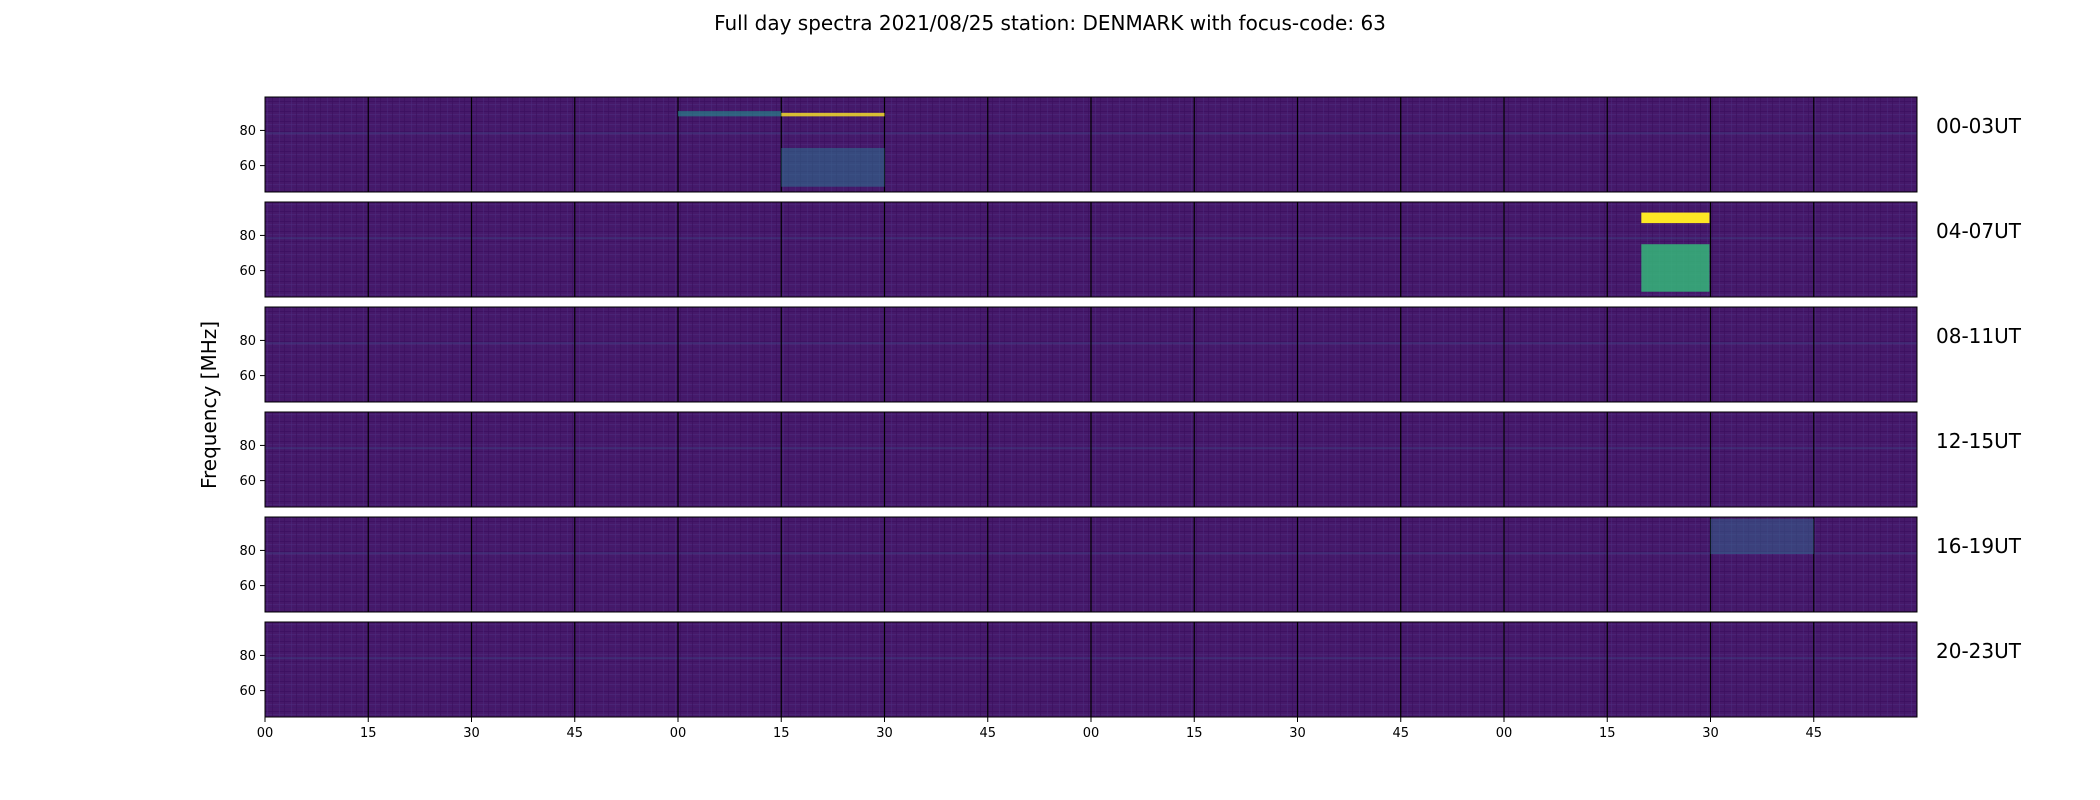 The width and height of the screenshot is (2100, 800). I want to click on row-frame, so click(1091, 459).